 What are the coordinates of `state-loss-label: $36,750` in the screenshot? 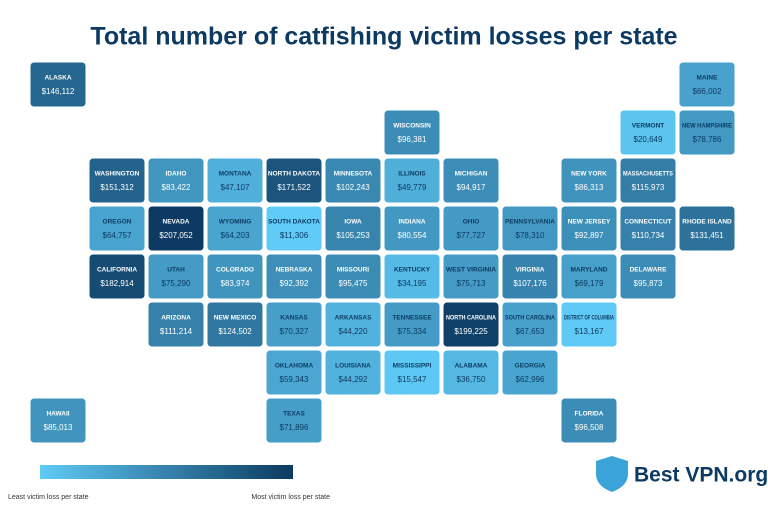 It's located at (471, 379).